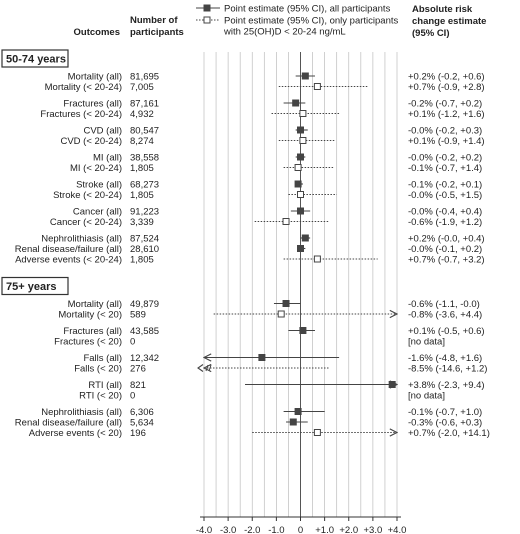 The height and width of the screenshot is (534, 520). Describe the element at coordinates (372, 529) in the screenshot. I see `x-tick-label: +3.0` at that location.